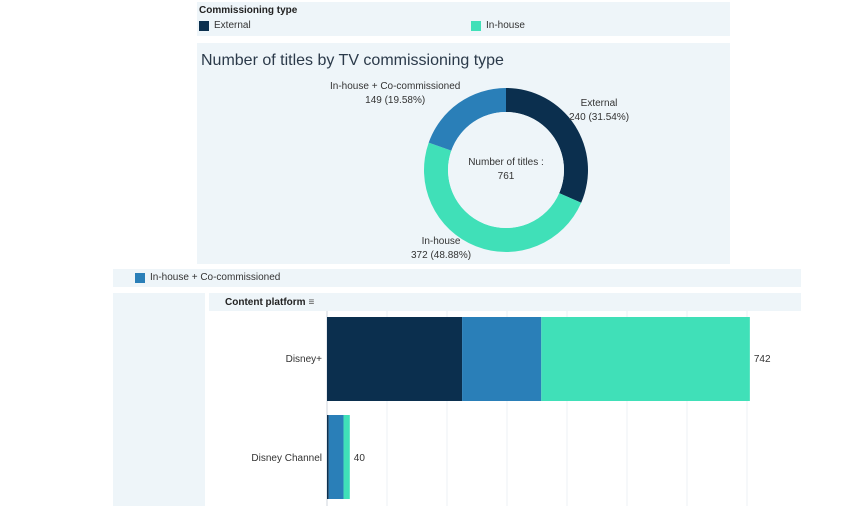  What do you see at coordinates (159, 399) in the screenshot?
I see `bar-left-blank-panel` at bounding box center [159, 399].